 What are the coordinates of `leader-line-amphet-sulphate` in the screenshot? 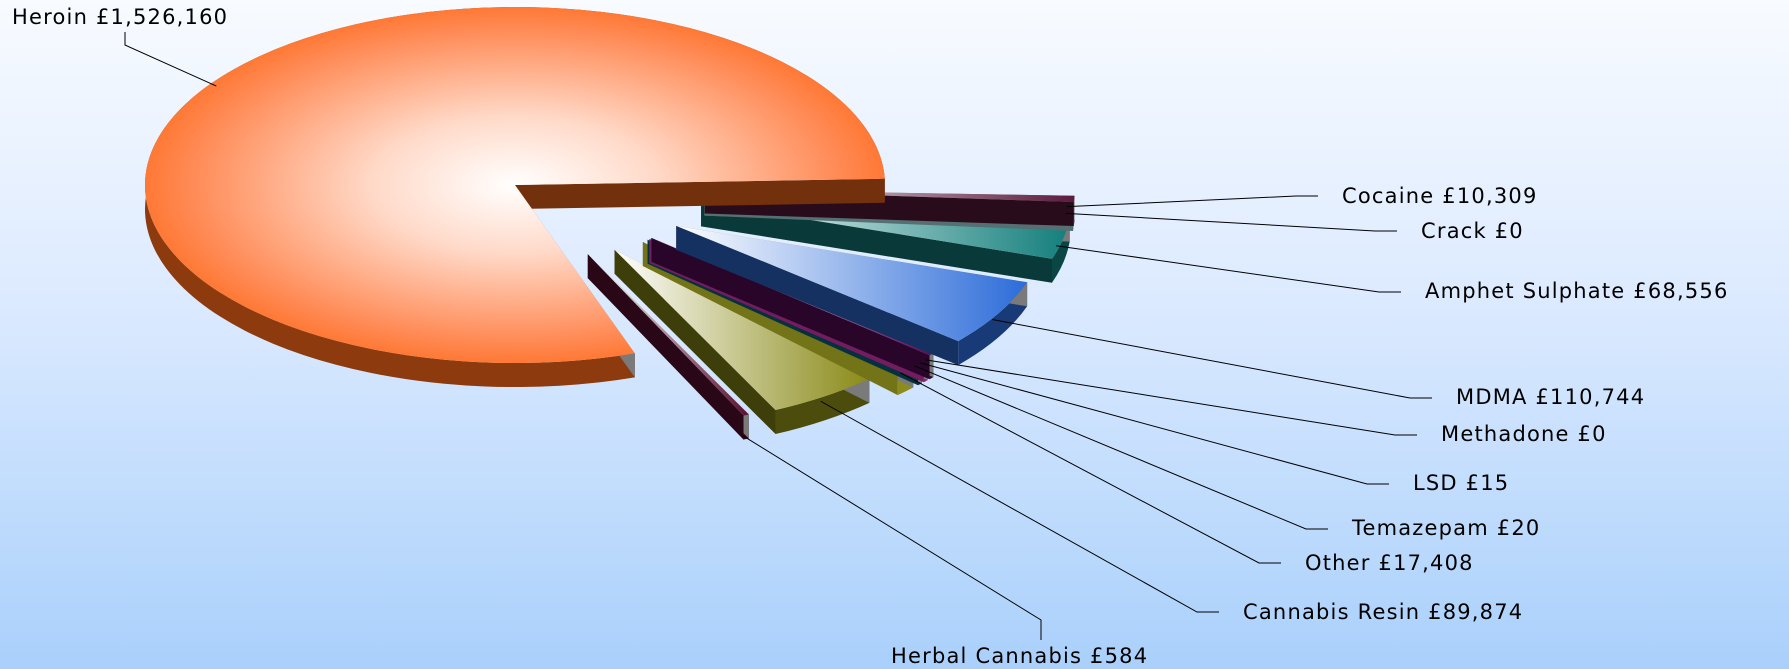 It's located at (1228, 269).